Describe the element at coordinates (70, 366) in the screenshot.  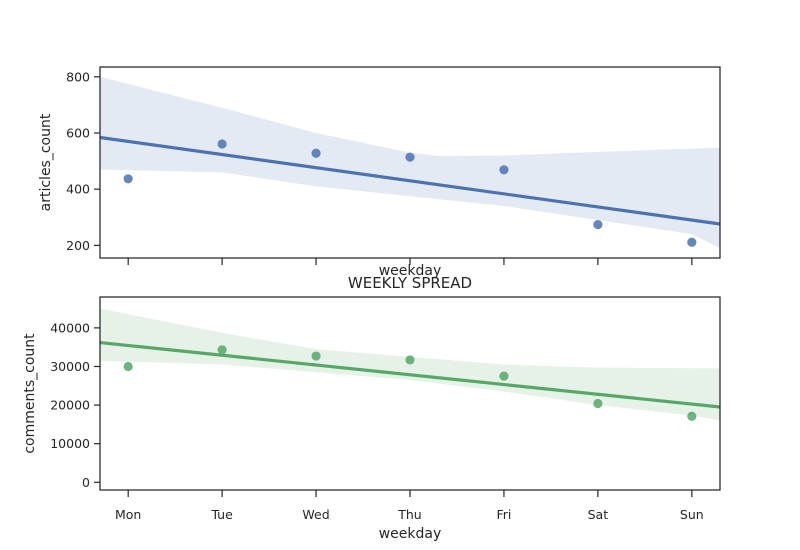
I see `comments-ytick-label: 30000` at that location.